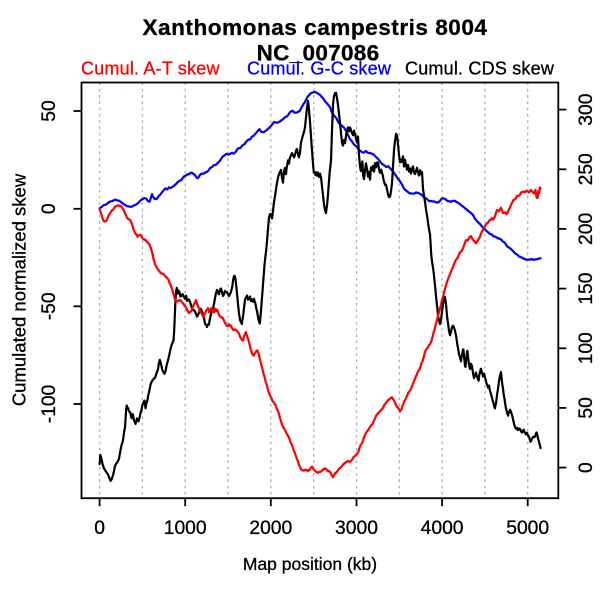  I want to click on svg-text: 300, so click(586, 110).